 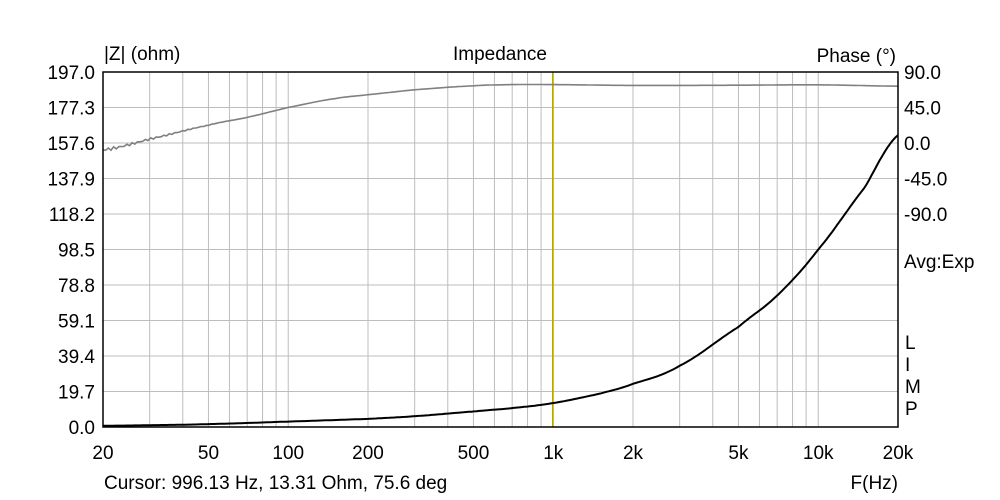 What do you see at coordinates (275, 483) in the screenshot?
I see `cursor-readout: Cursor: 996.13 Hz, 13.31 Ohm, 75.6 deg` at bounding box center [275, 483].